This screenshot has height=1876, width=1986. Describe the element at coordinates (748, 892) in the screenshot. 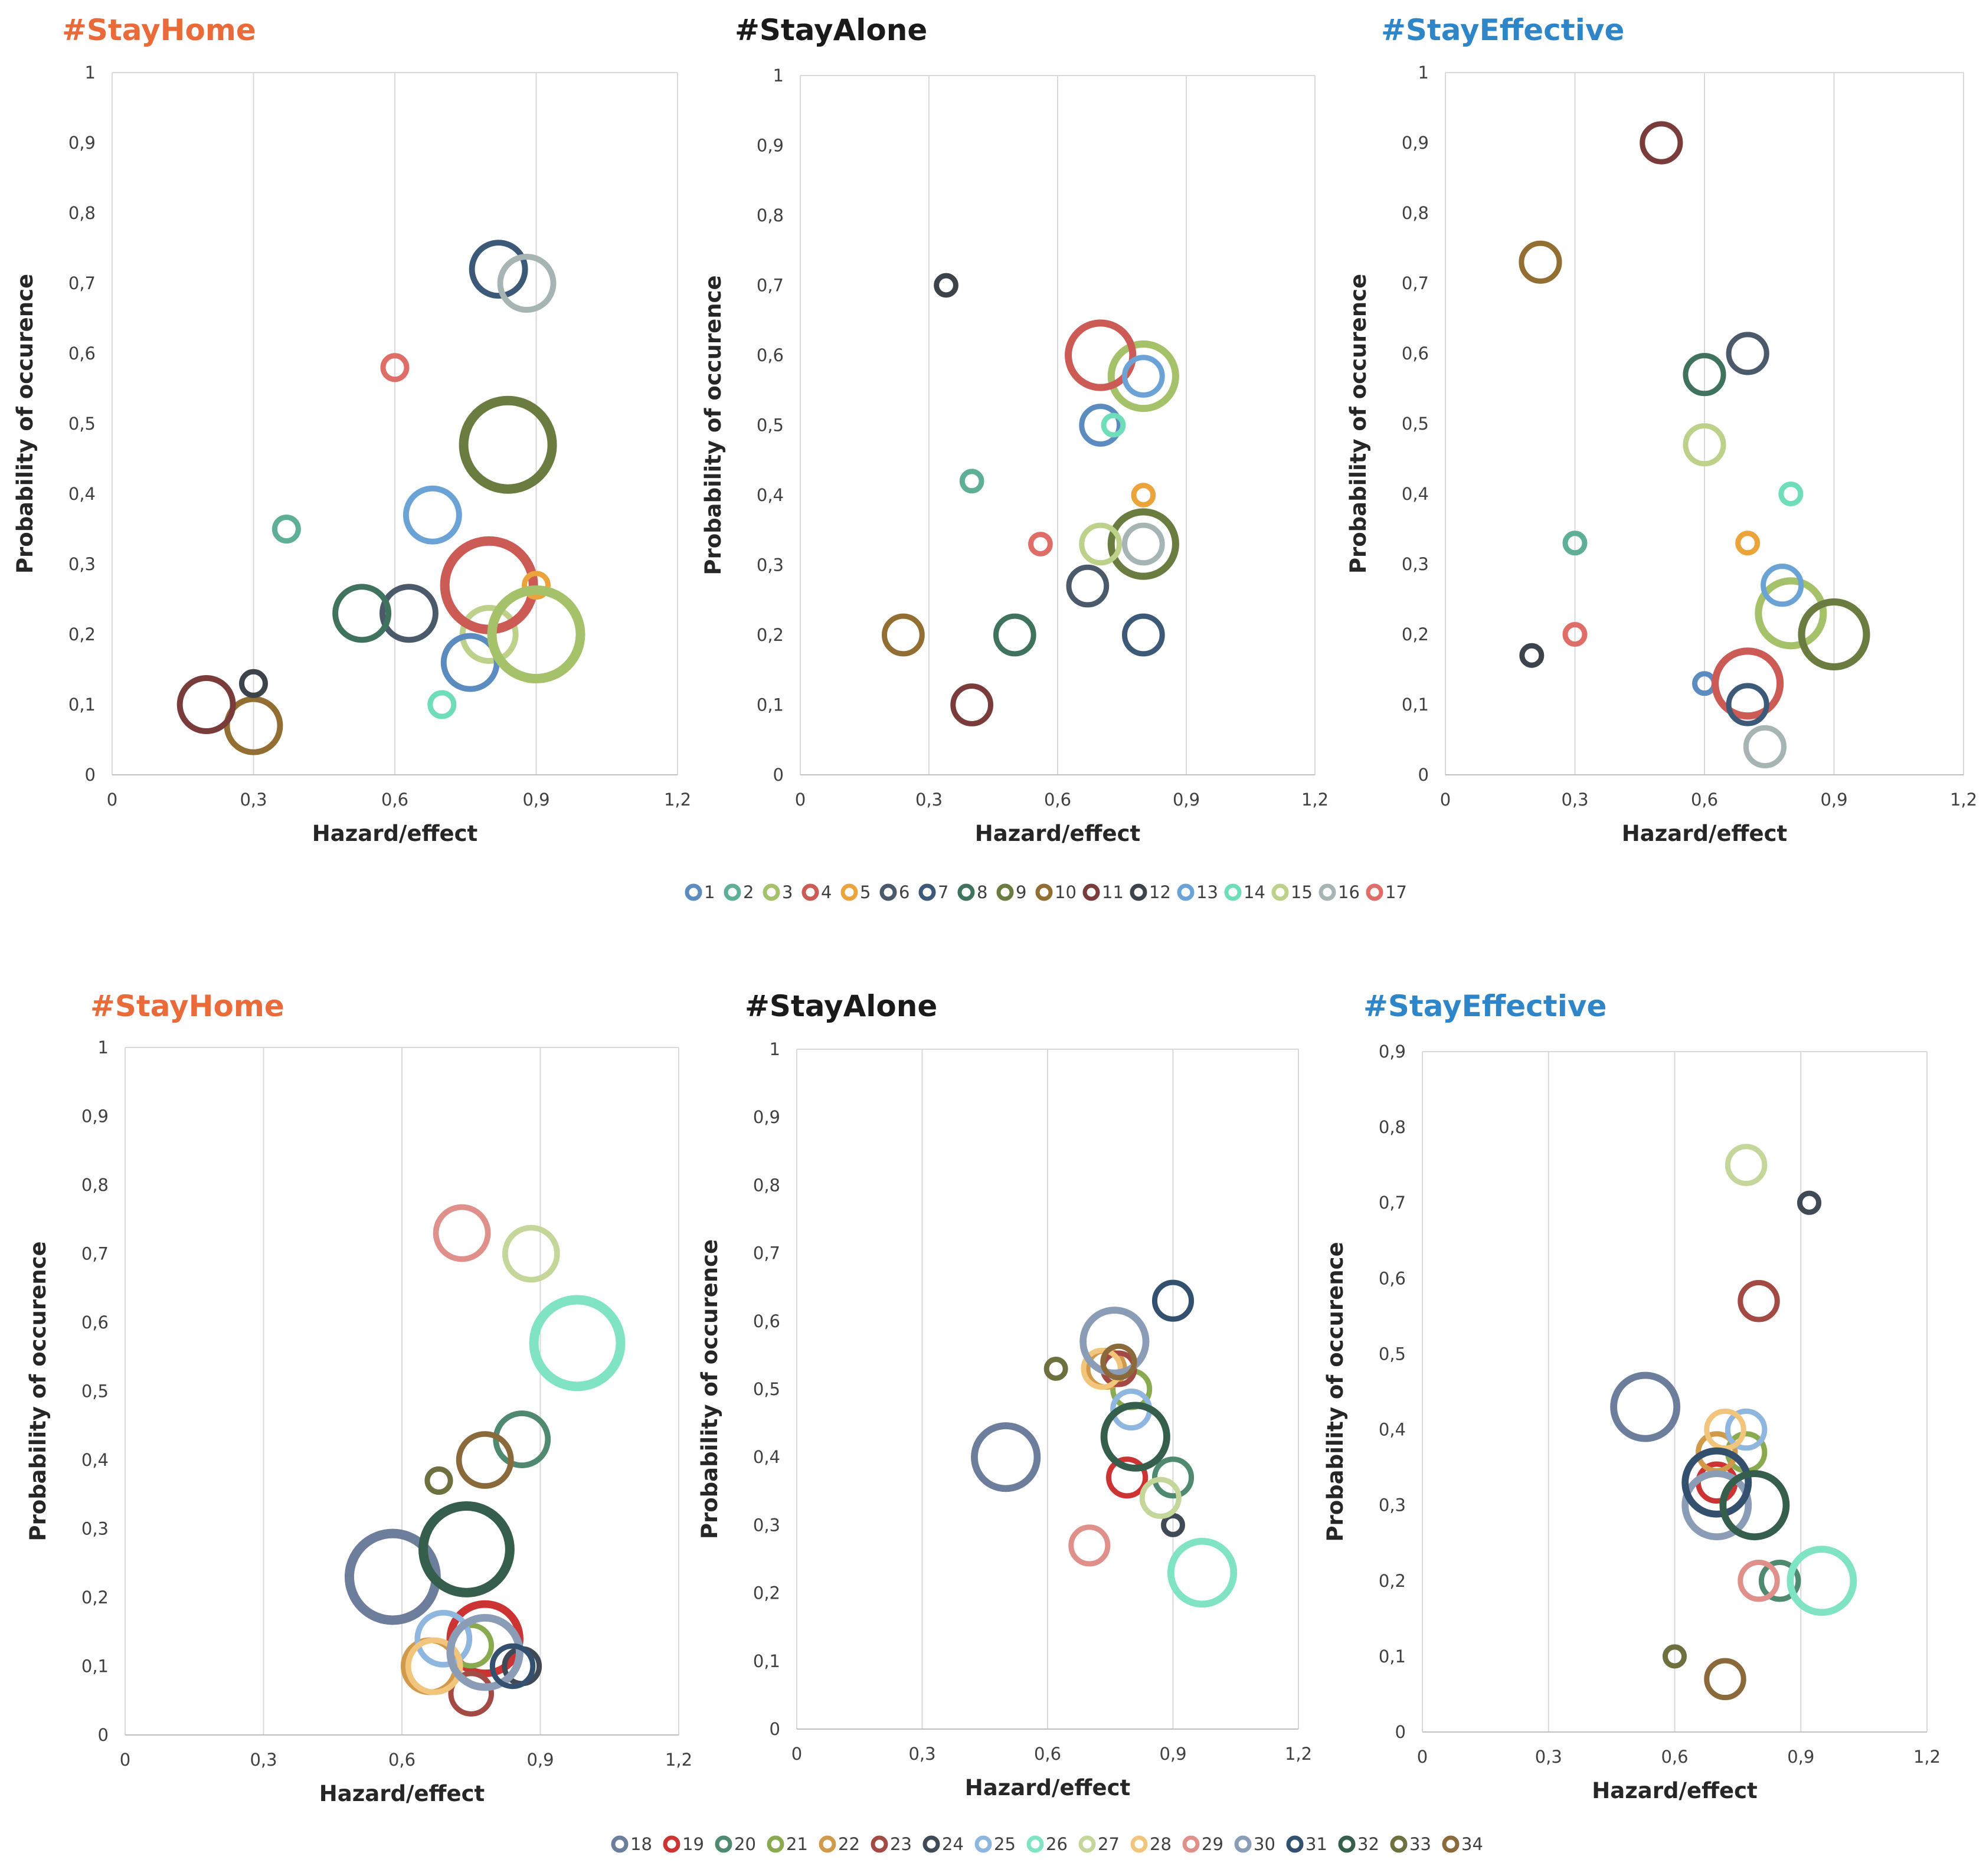

I see `legend-label-2: 2` at that location.